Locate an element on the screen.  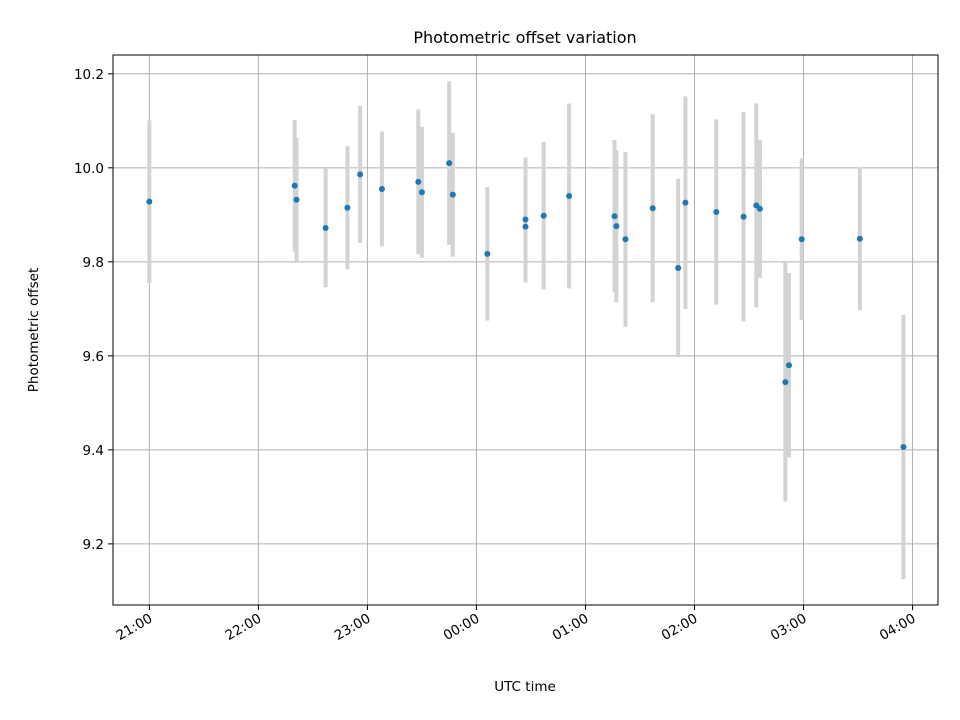
y-tick-label: 9.4 is located at coordinates (93, 451).